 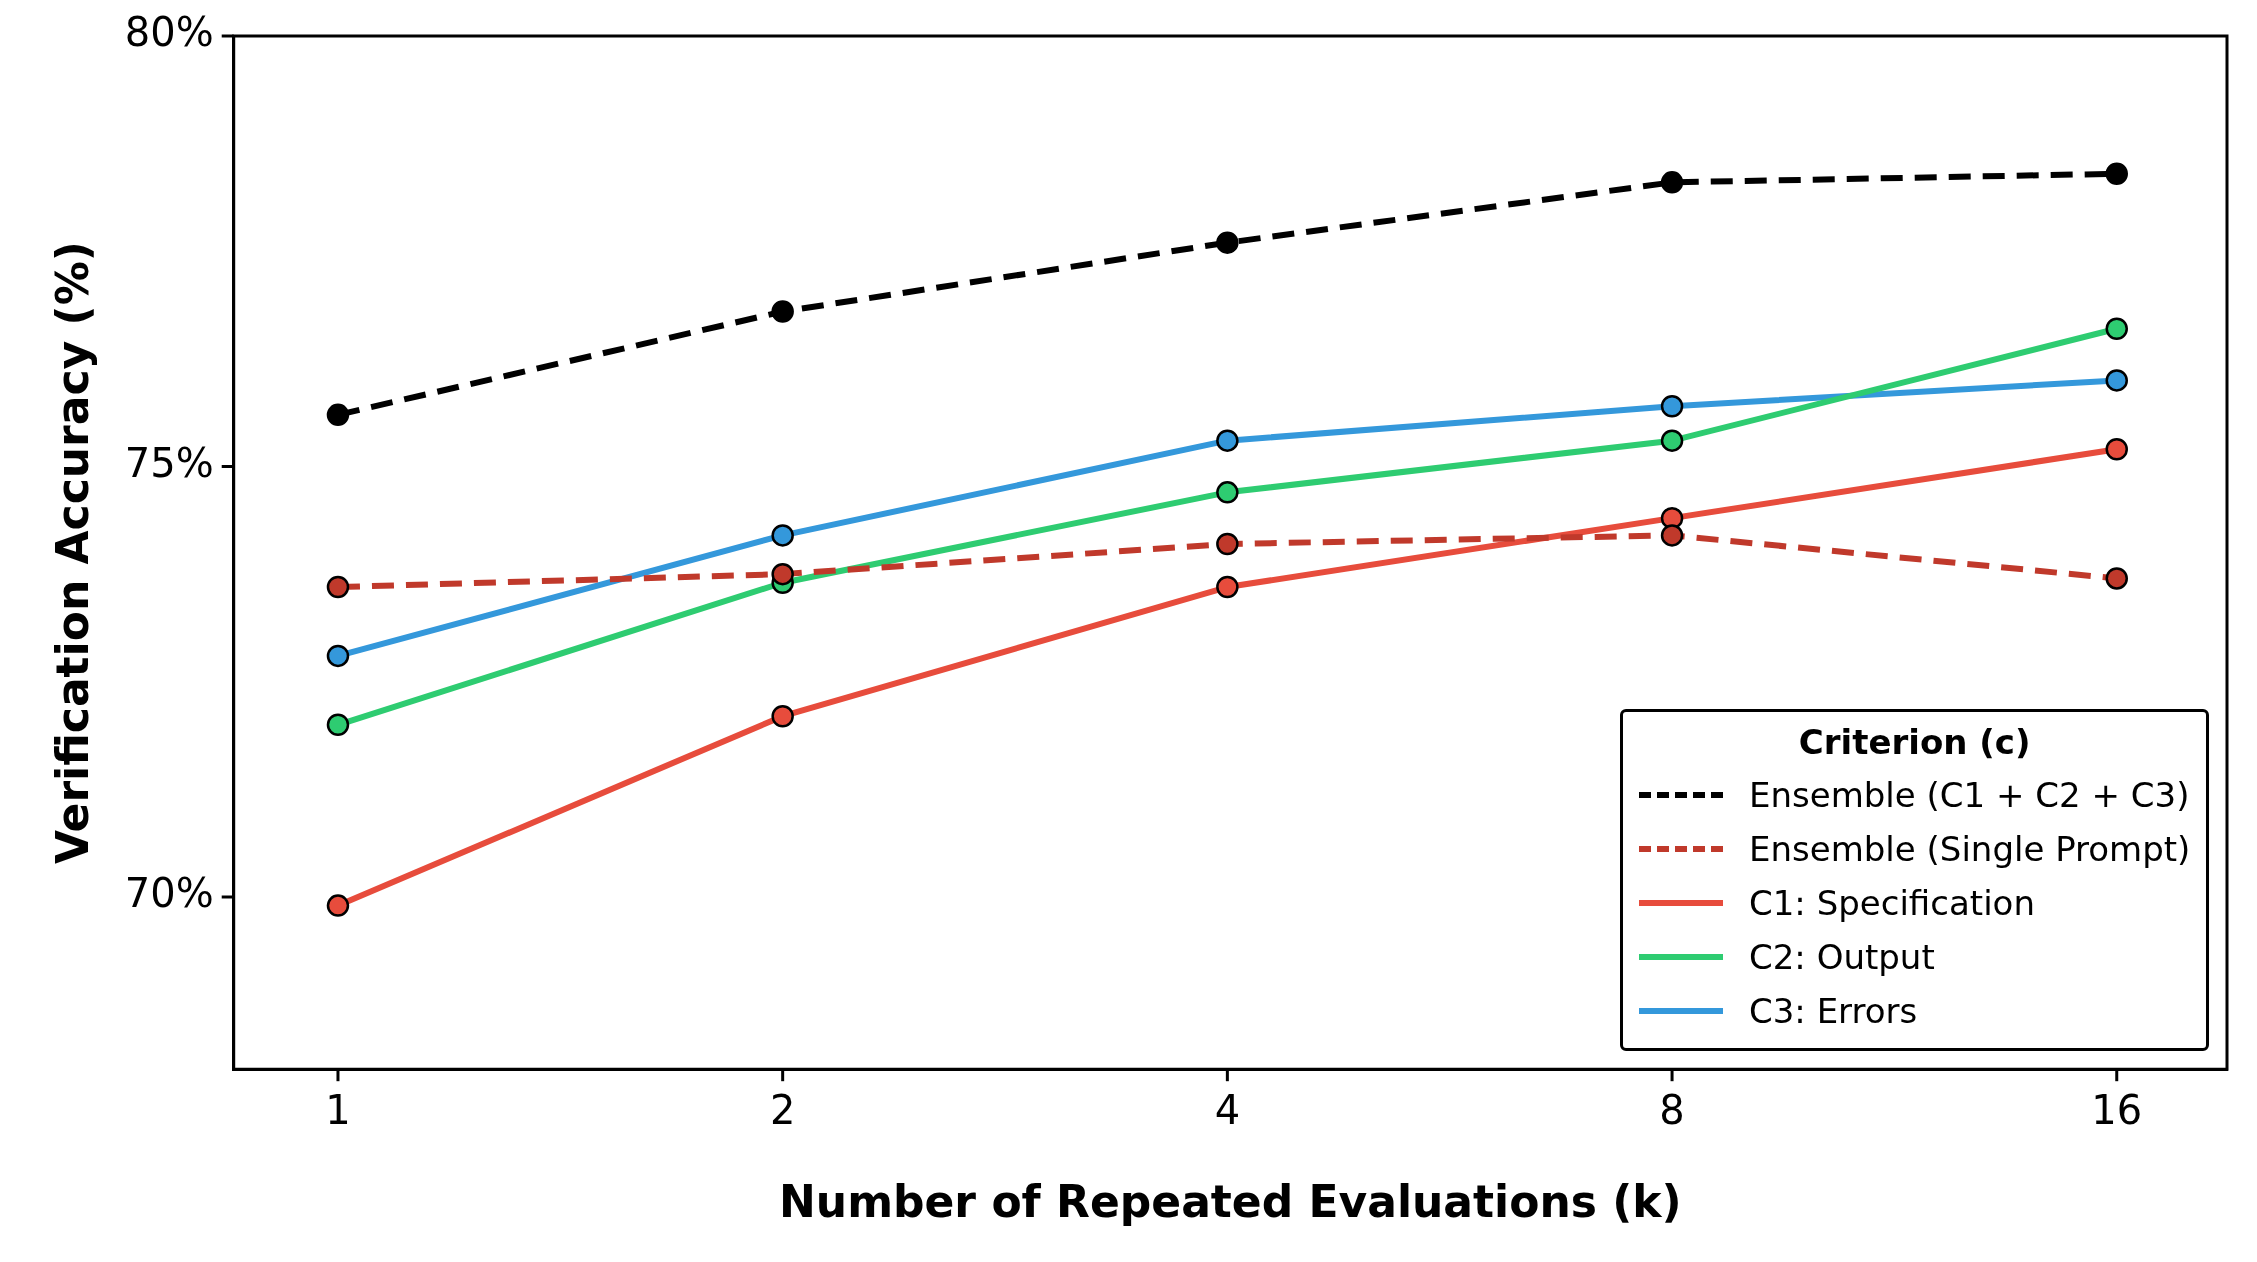 What do you see at coordinates (1230, 1202) in the screenshot?
I see `x-axis-title: Number of Repeated Evaluations (k)` at bounding box center [1230, 1202].